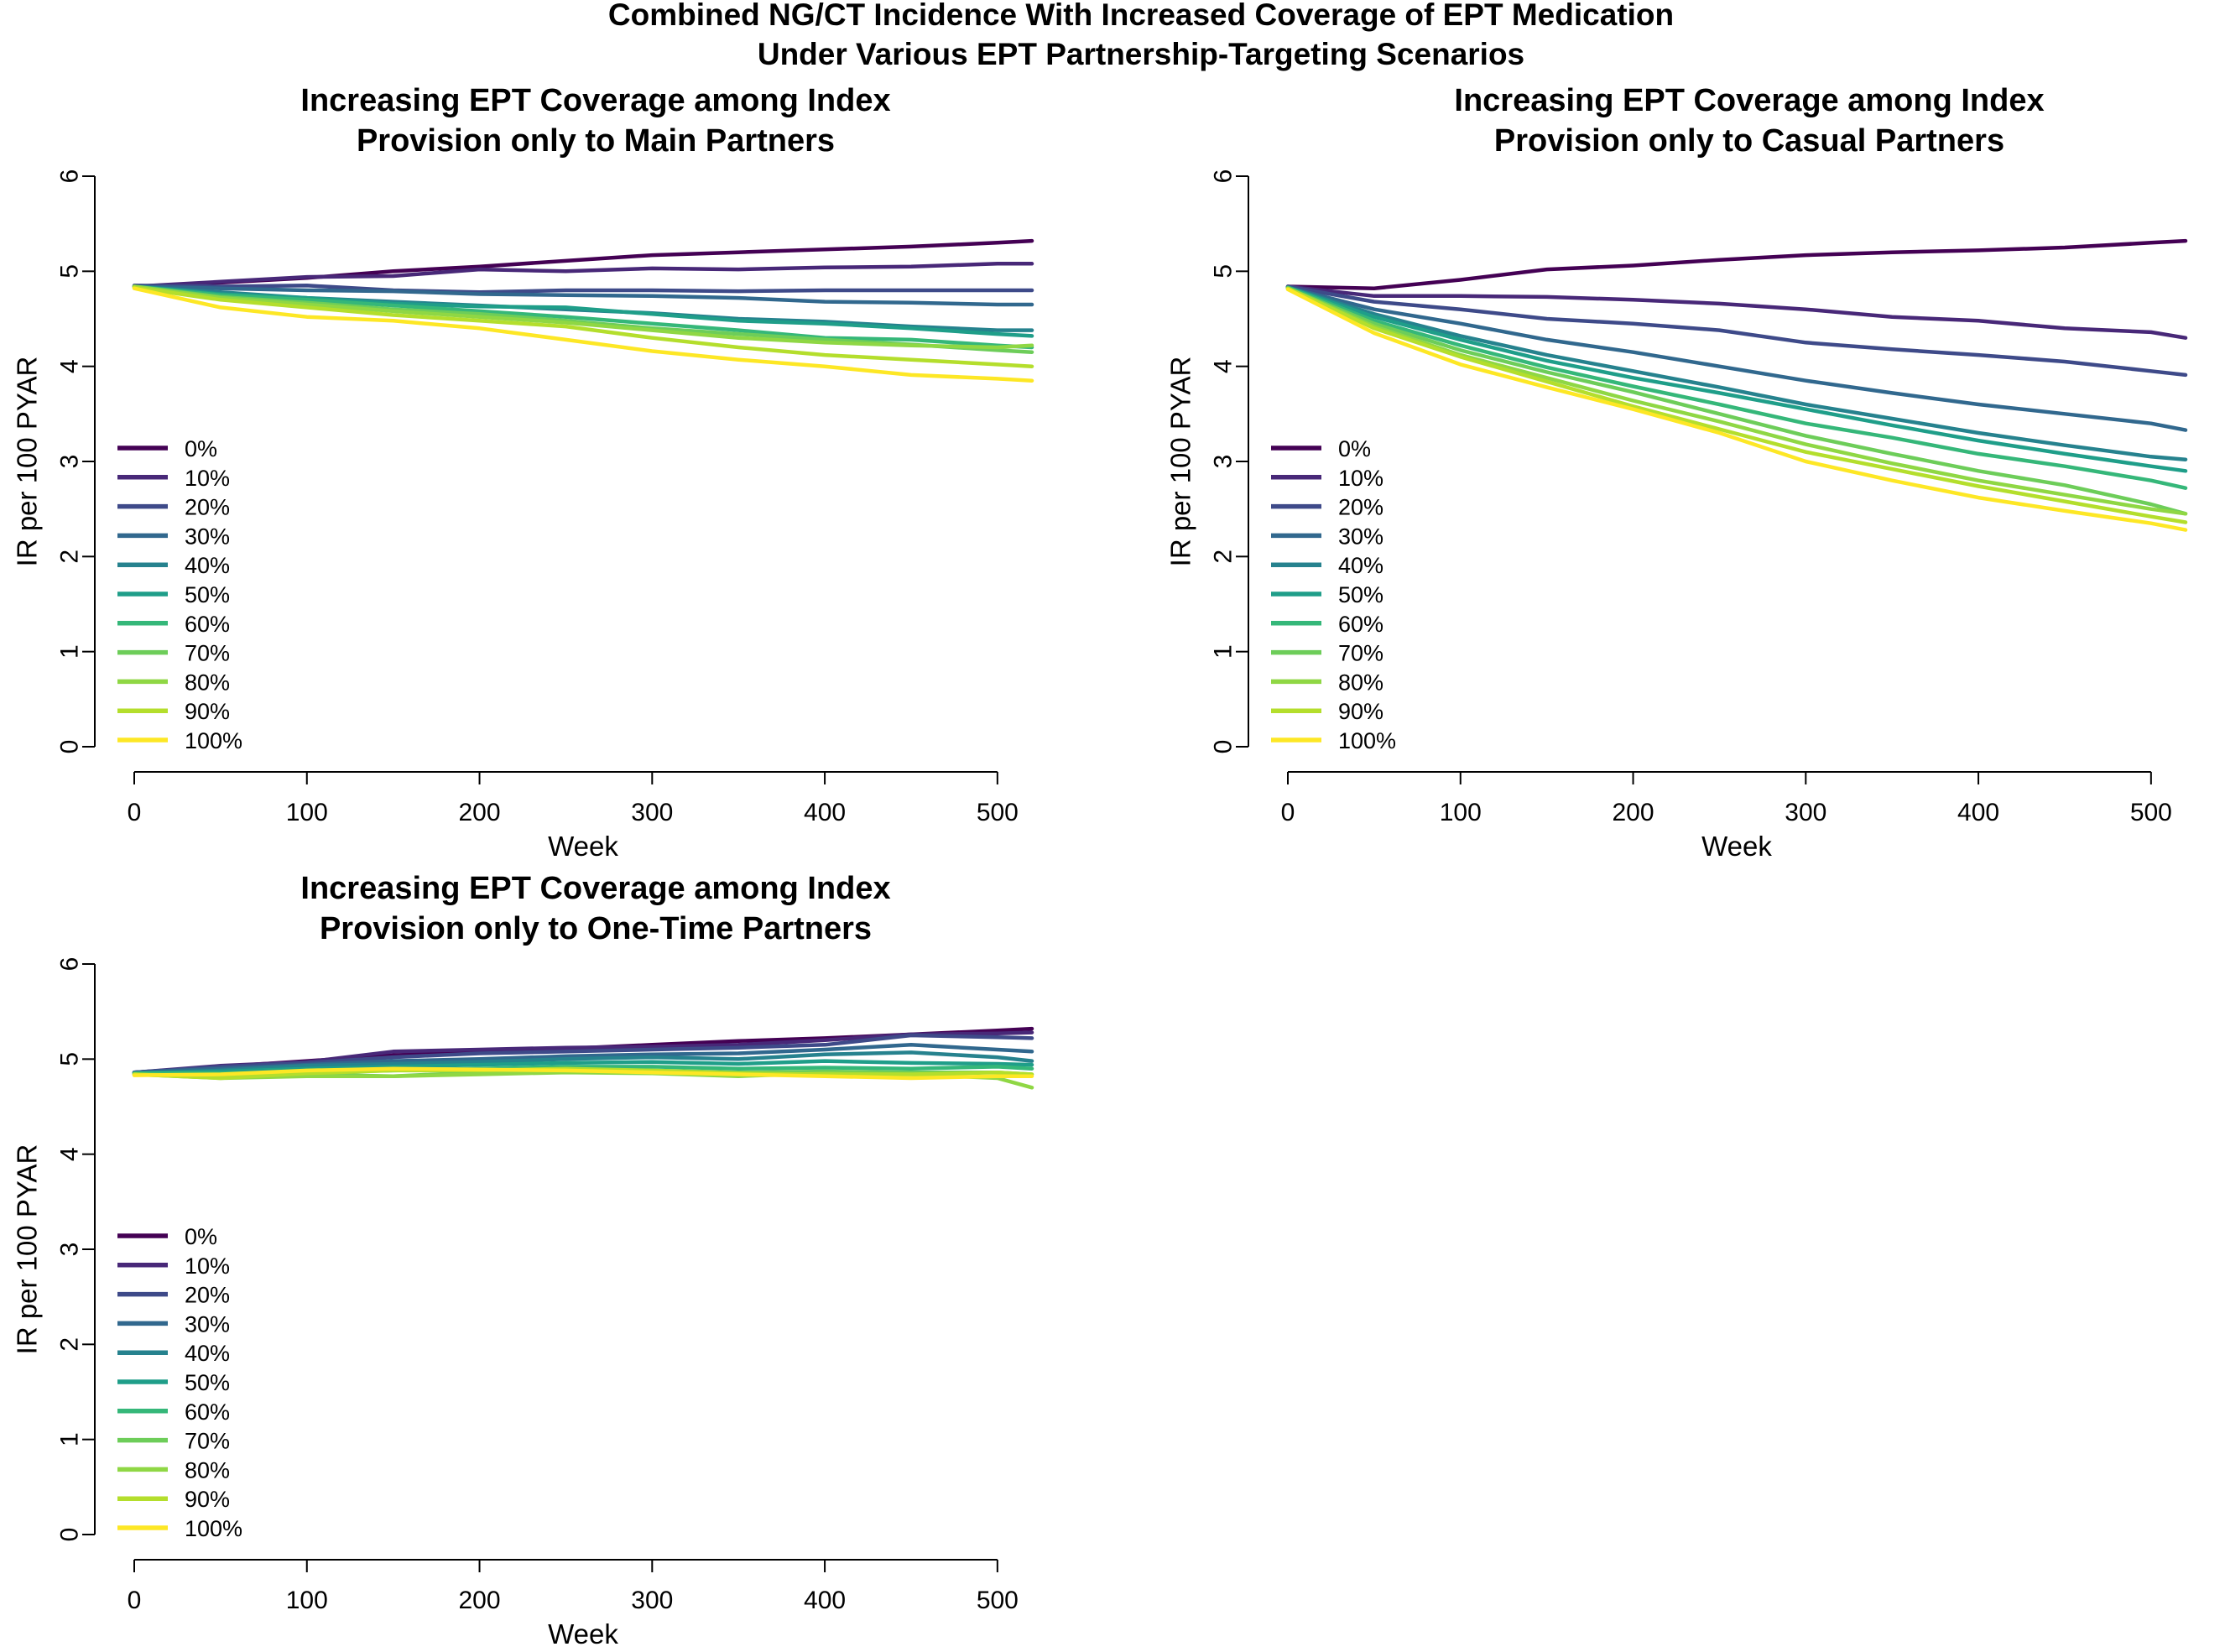 Image resolution: width=2225 pixels, height=1652 pixels. What do you see at coordinates (583, 275) in the screenshot?
I see `series-line-10pct` at bounding box center [583, 275].